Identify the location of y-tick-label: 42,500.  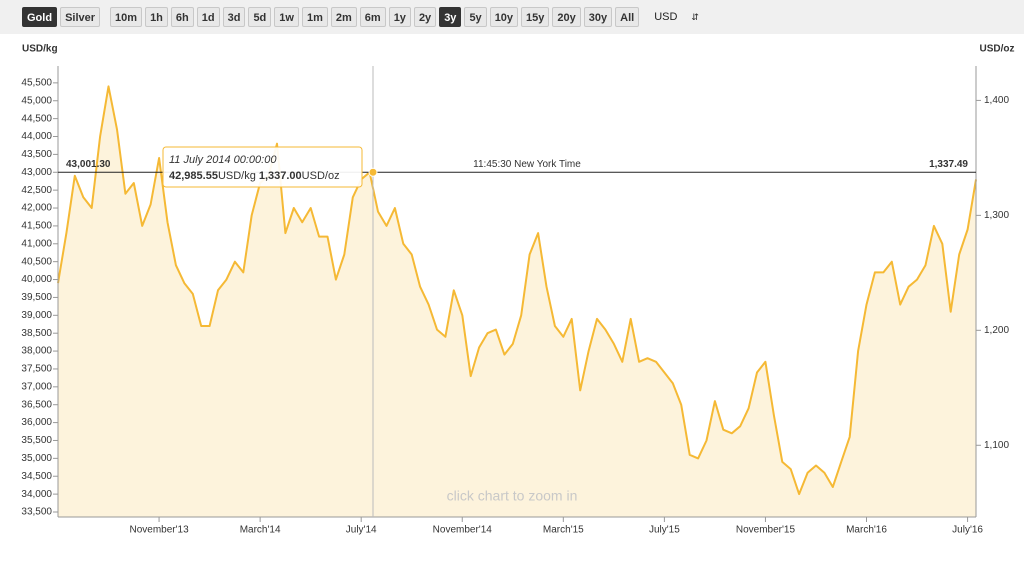
(36, 190).